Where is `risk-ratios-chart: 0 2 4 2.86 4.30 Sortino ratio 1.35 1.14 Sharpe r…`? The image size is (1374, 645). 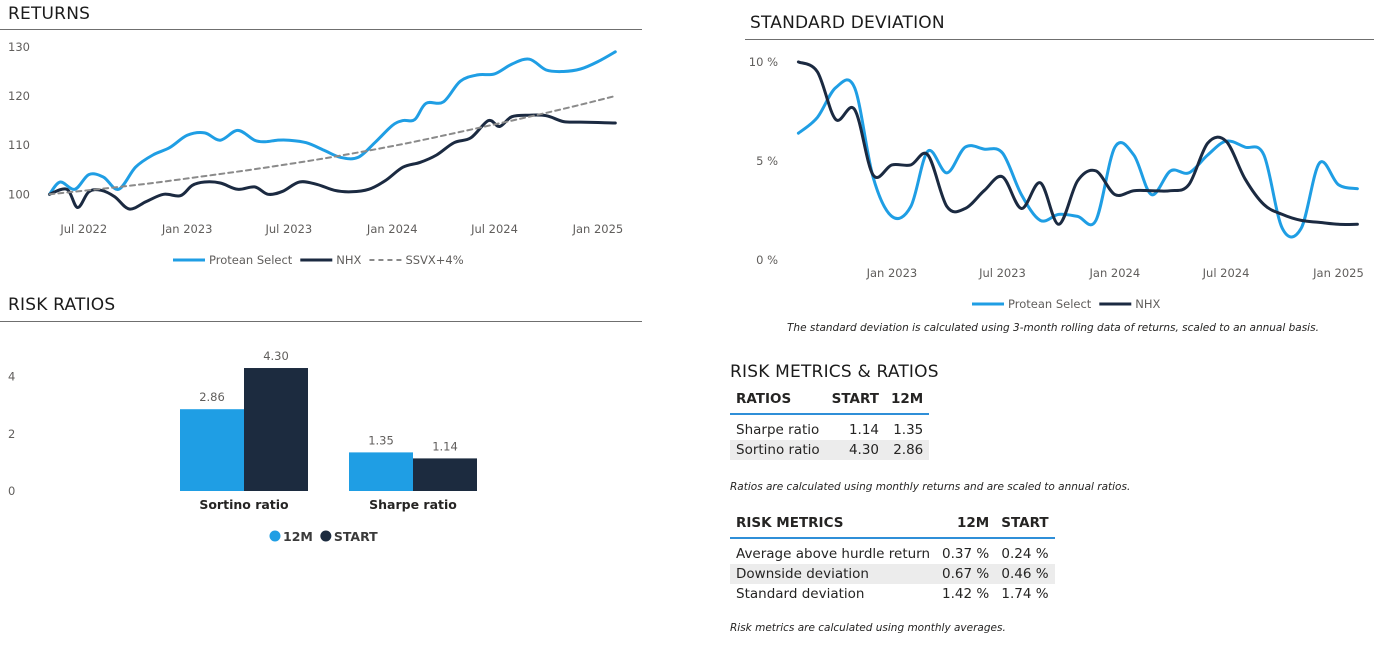 risk-ratios-chart: 0 2 4 2.86 4.30 Sortino ratio 1.35 1.14 Sharpe r… is located at coordinates (242, 446).